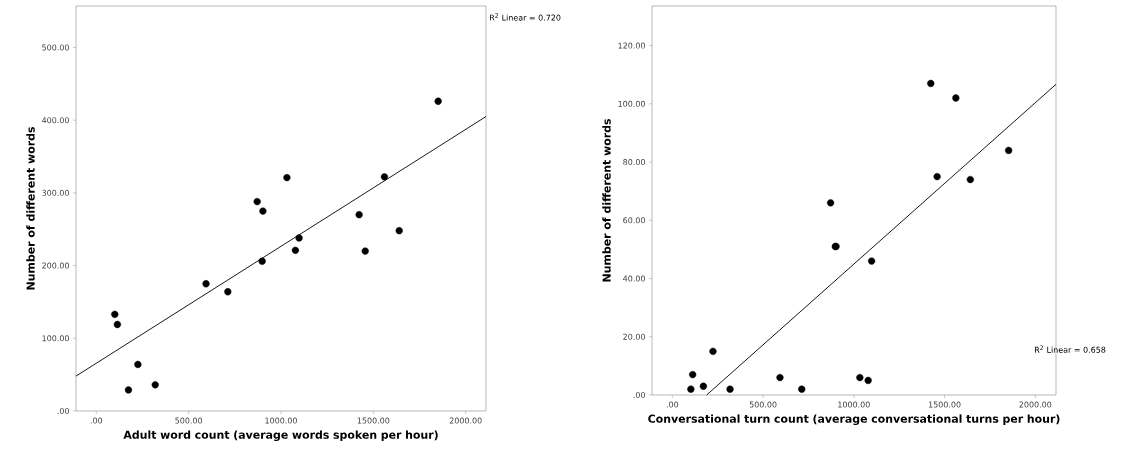  What do you see at coordinates (854, 420) in the screenshot?
I see `x-axis-title: Conversational turn count (average conversational turns per hour)` at bounding box center [854, 420].